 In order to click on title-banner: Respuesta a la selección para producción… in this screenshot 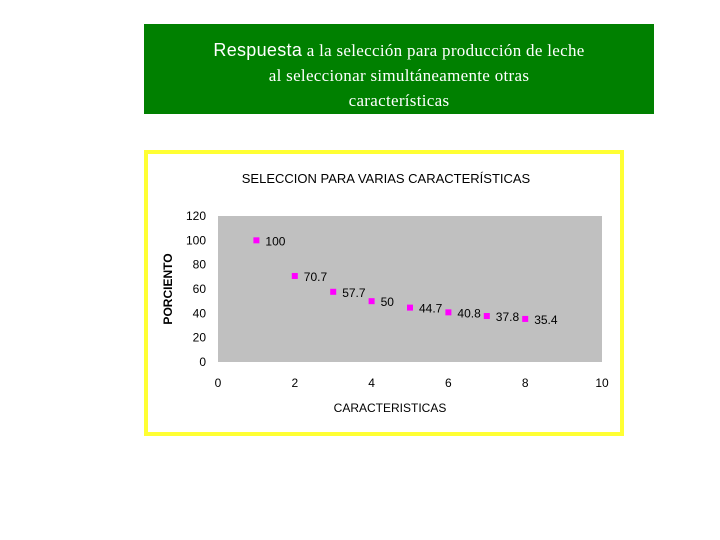, I will do `click(399, 69)`.